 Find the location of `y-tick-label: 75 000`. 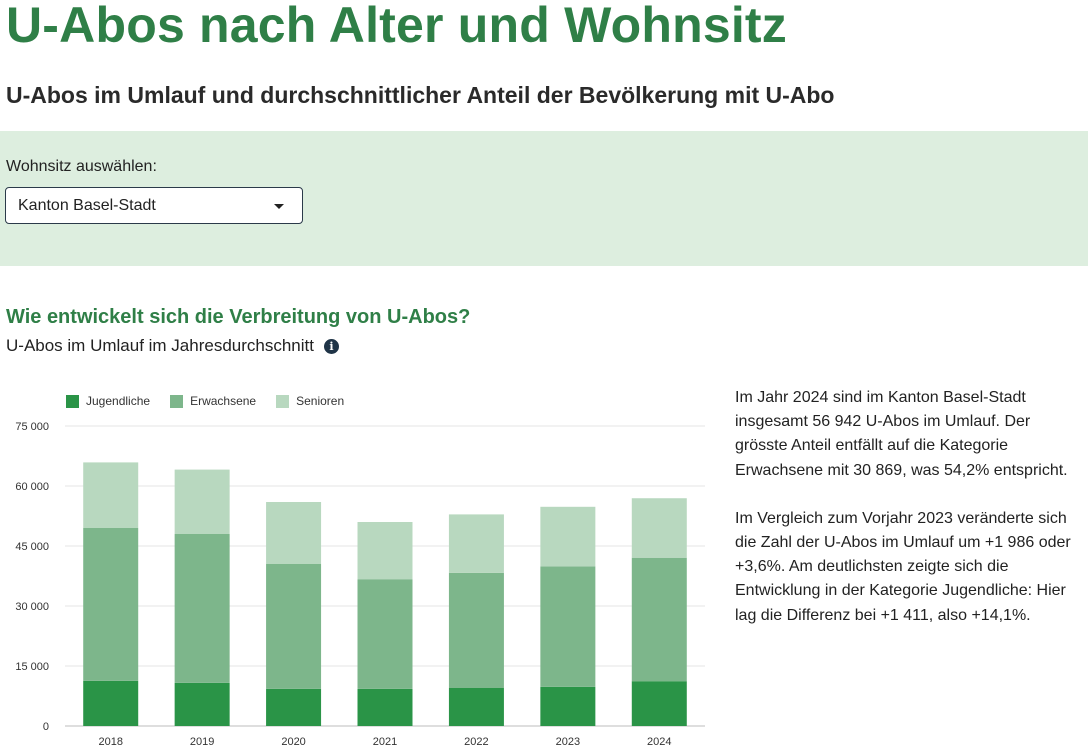

y-tick-label: 75 000 is located at coordinates (32, 427).